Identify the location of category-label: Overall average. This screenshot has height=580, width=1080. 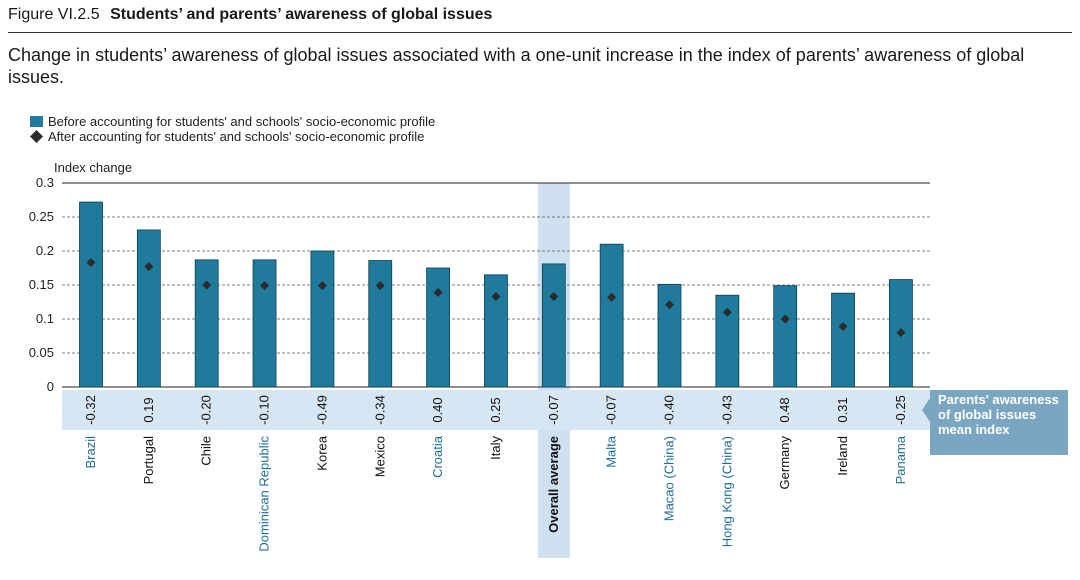
(553, 484).